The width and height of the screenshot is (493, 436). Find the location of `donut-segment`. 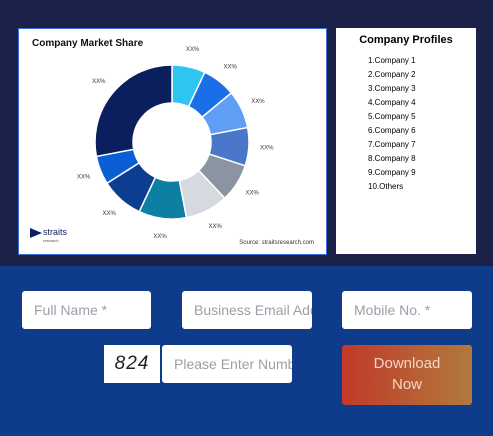

donut-segment is located at coordinates (133, 111).